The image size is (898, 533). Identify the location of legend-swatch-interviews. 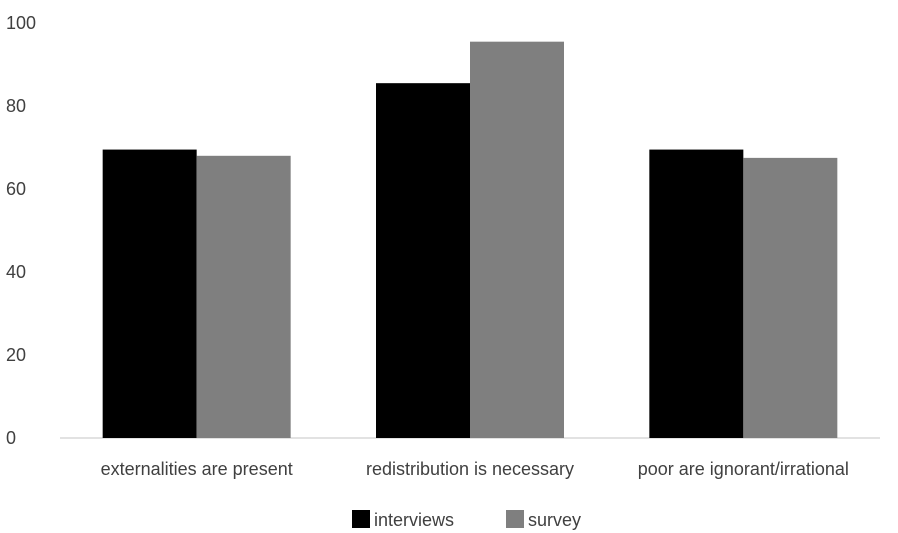
(361, 519).